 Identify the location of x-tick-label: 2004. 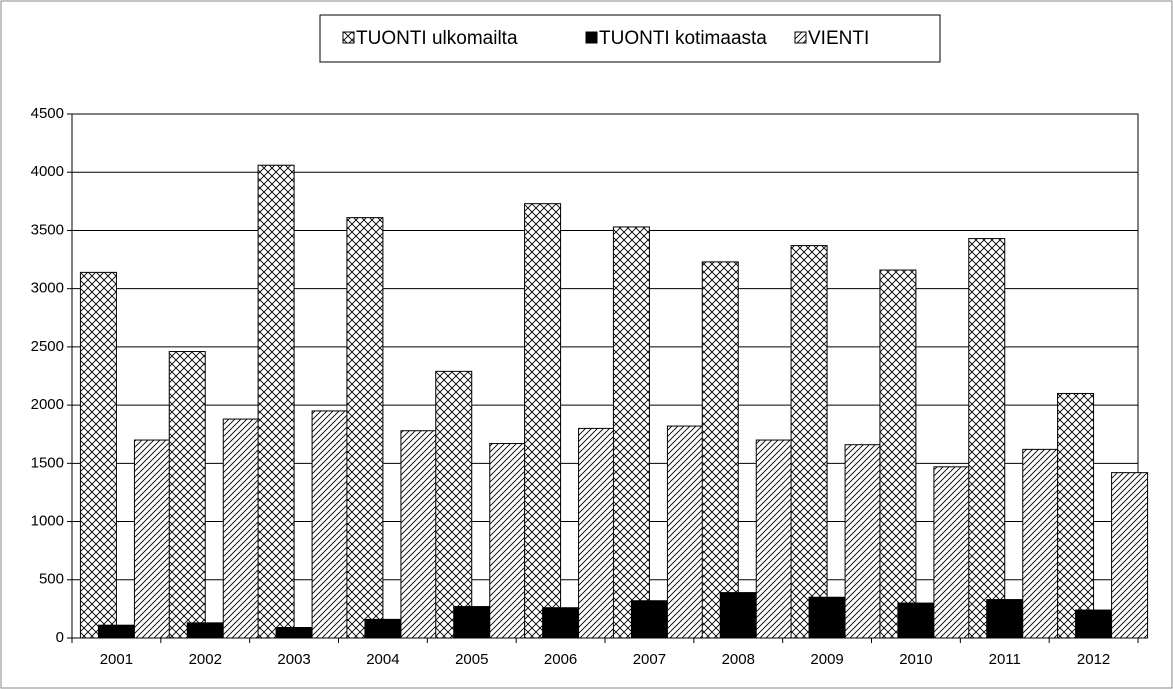
(382, 659).